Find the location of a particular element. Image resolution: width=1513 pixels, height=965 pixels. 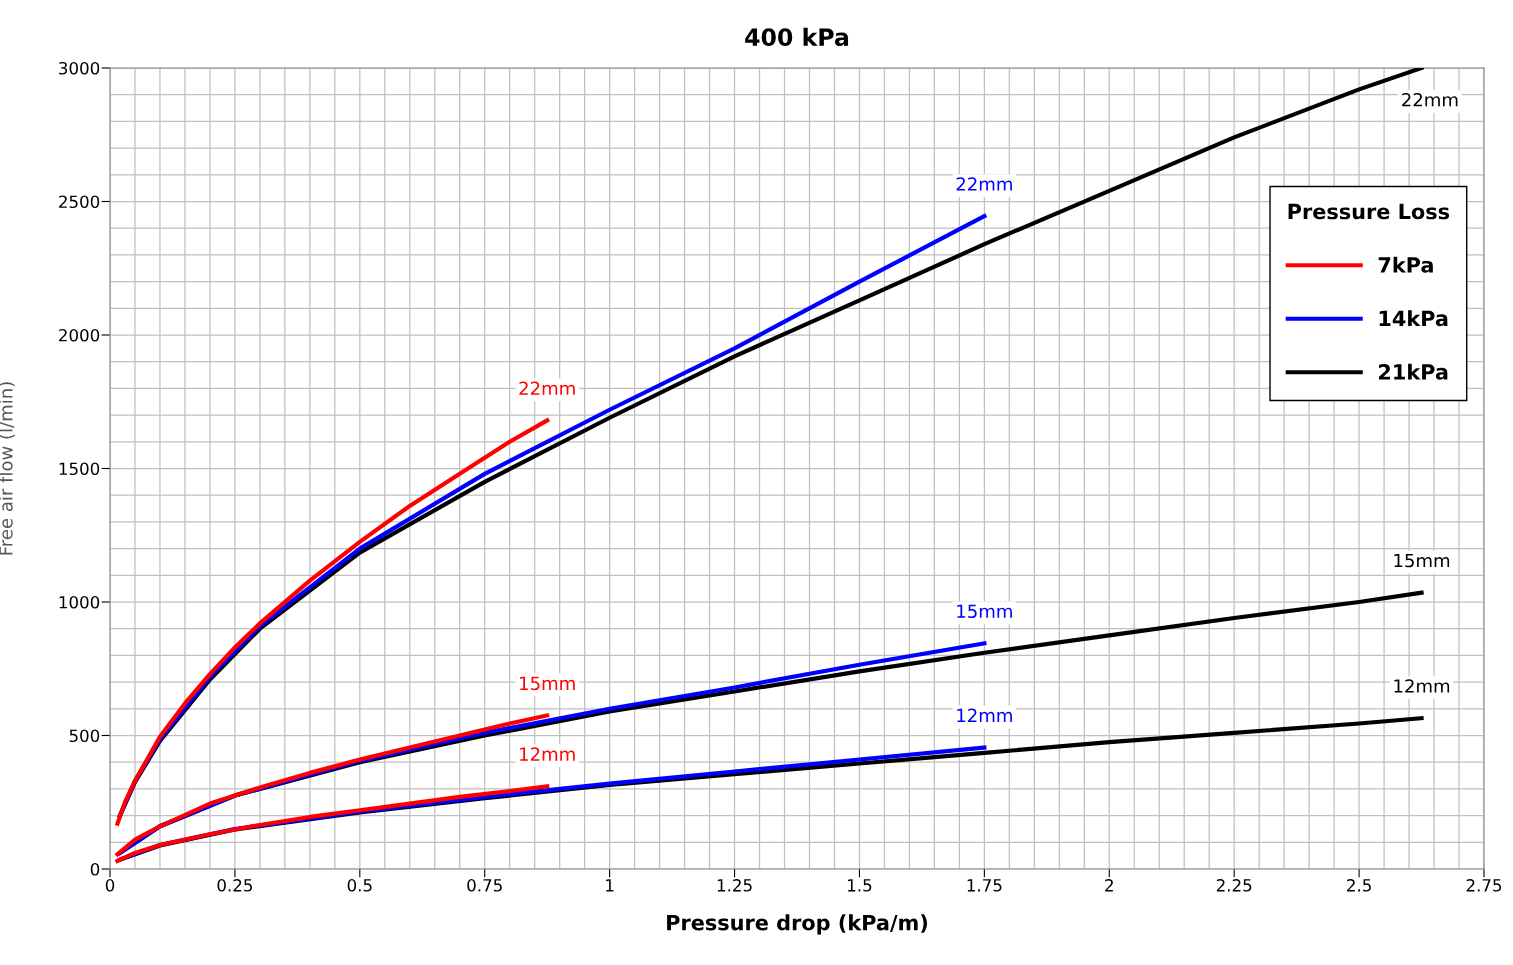

y-tick-label: 500 is located at coordinates (84, 736).